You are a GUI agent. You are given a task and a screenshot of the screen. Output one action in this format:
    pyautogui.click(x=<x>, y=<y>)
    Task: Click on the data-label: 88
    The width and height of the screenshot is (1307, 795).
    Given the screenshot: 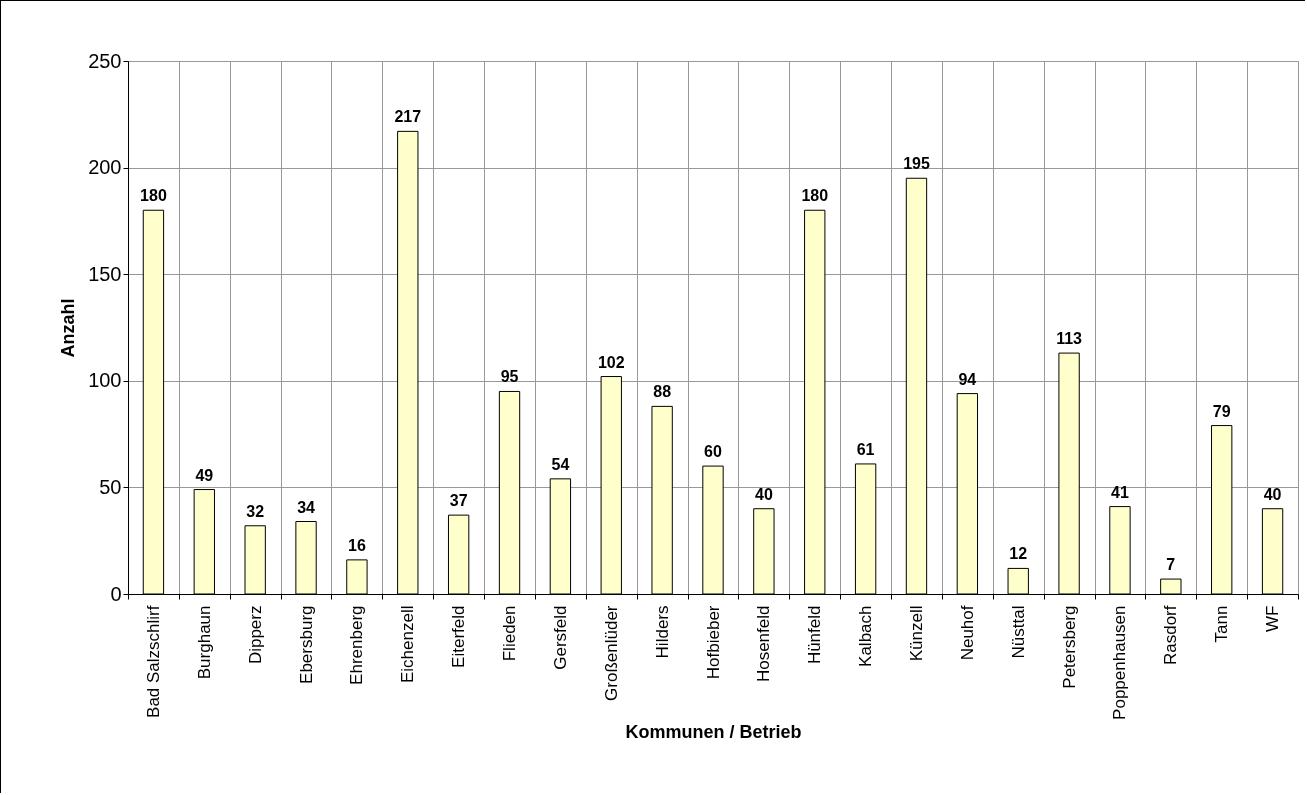 What is the action you would take?
    pyautogui.click(x=662, y=392)
    